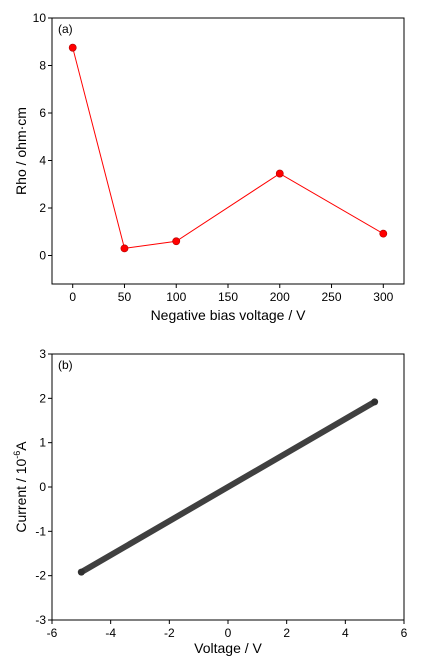 The width and height of the screenshot is (424, 663). I want to click on x-tick-label: 4, so click(345, 633).